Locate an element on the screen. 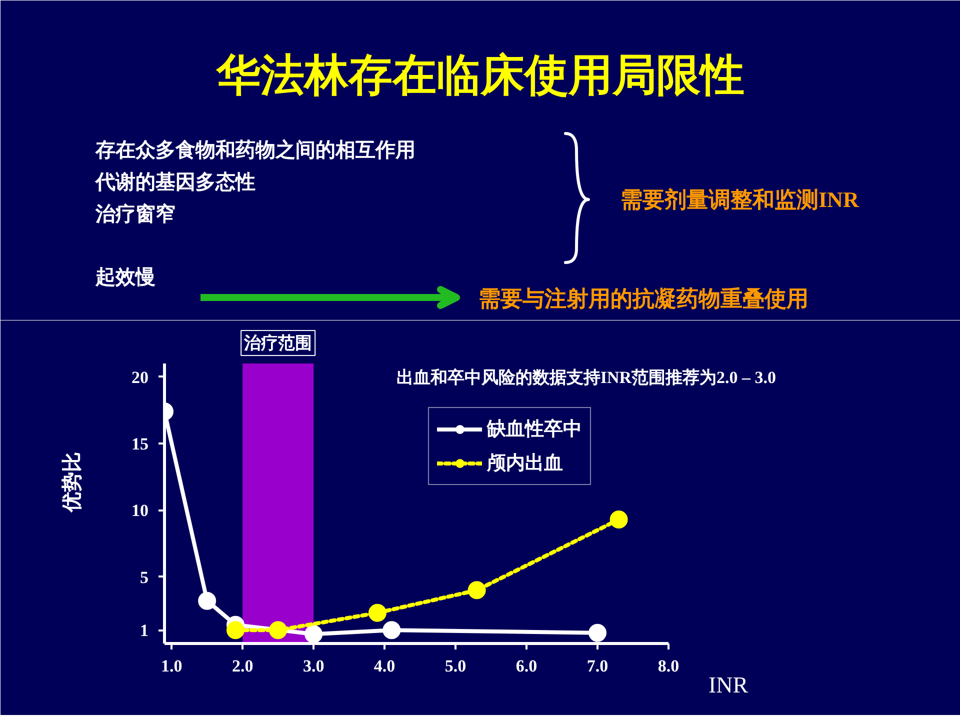  x-axis-title: INR is located at coordinates (728, 685).